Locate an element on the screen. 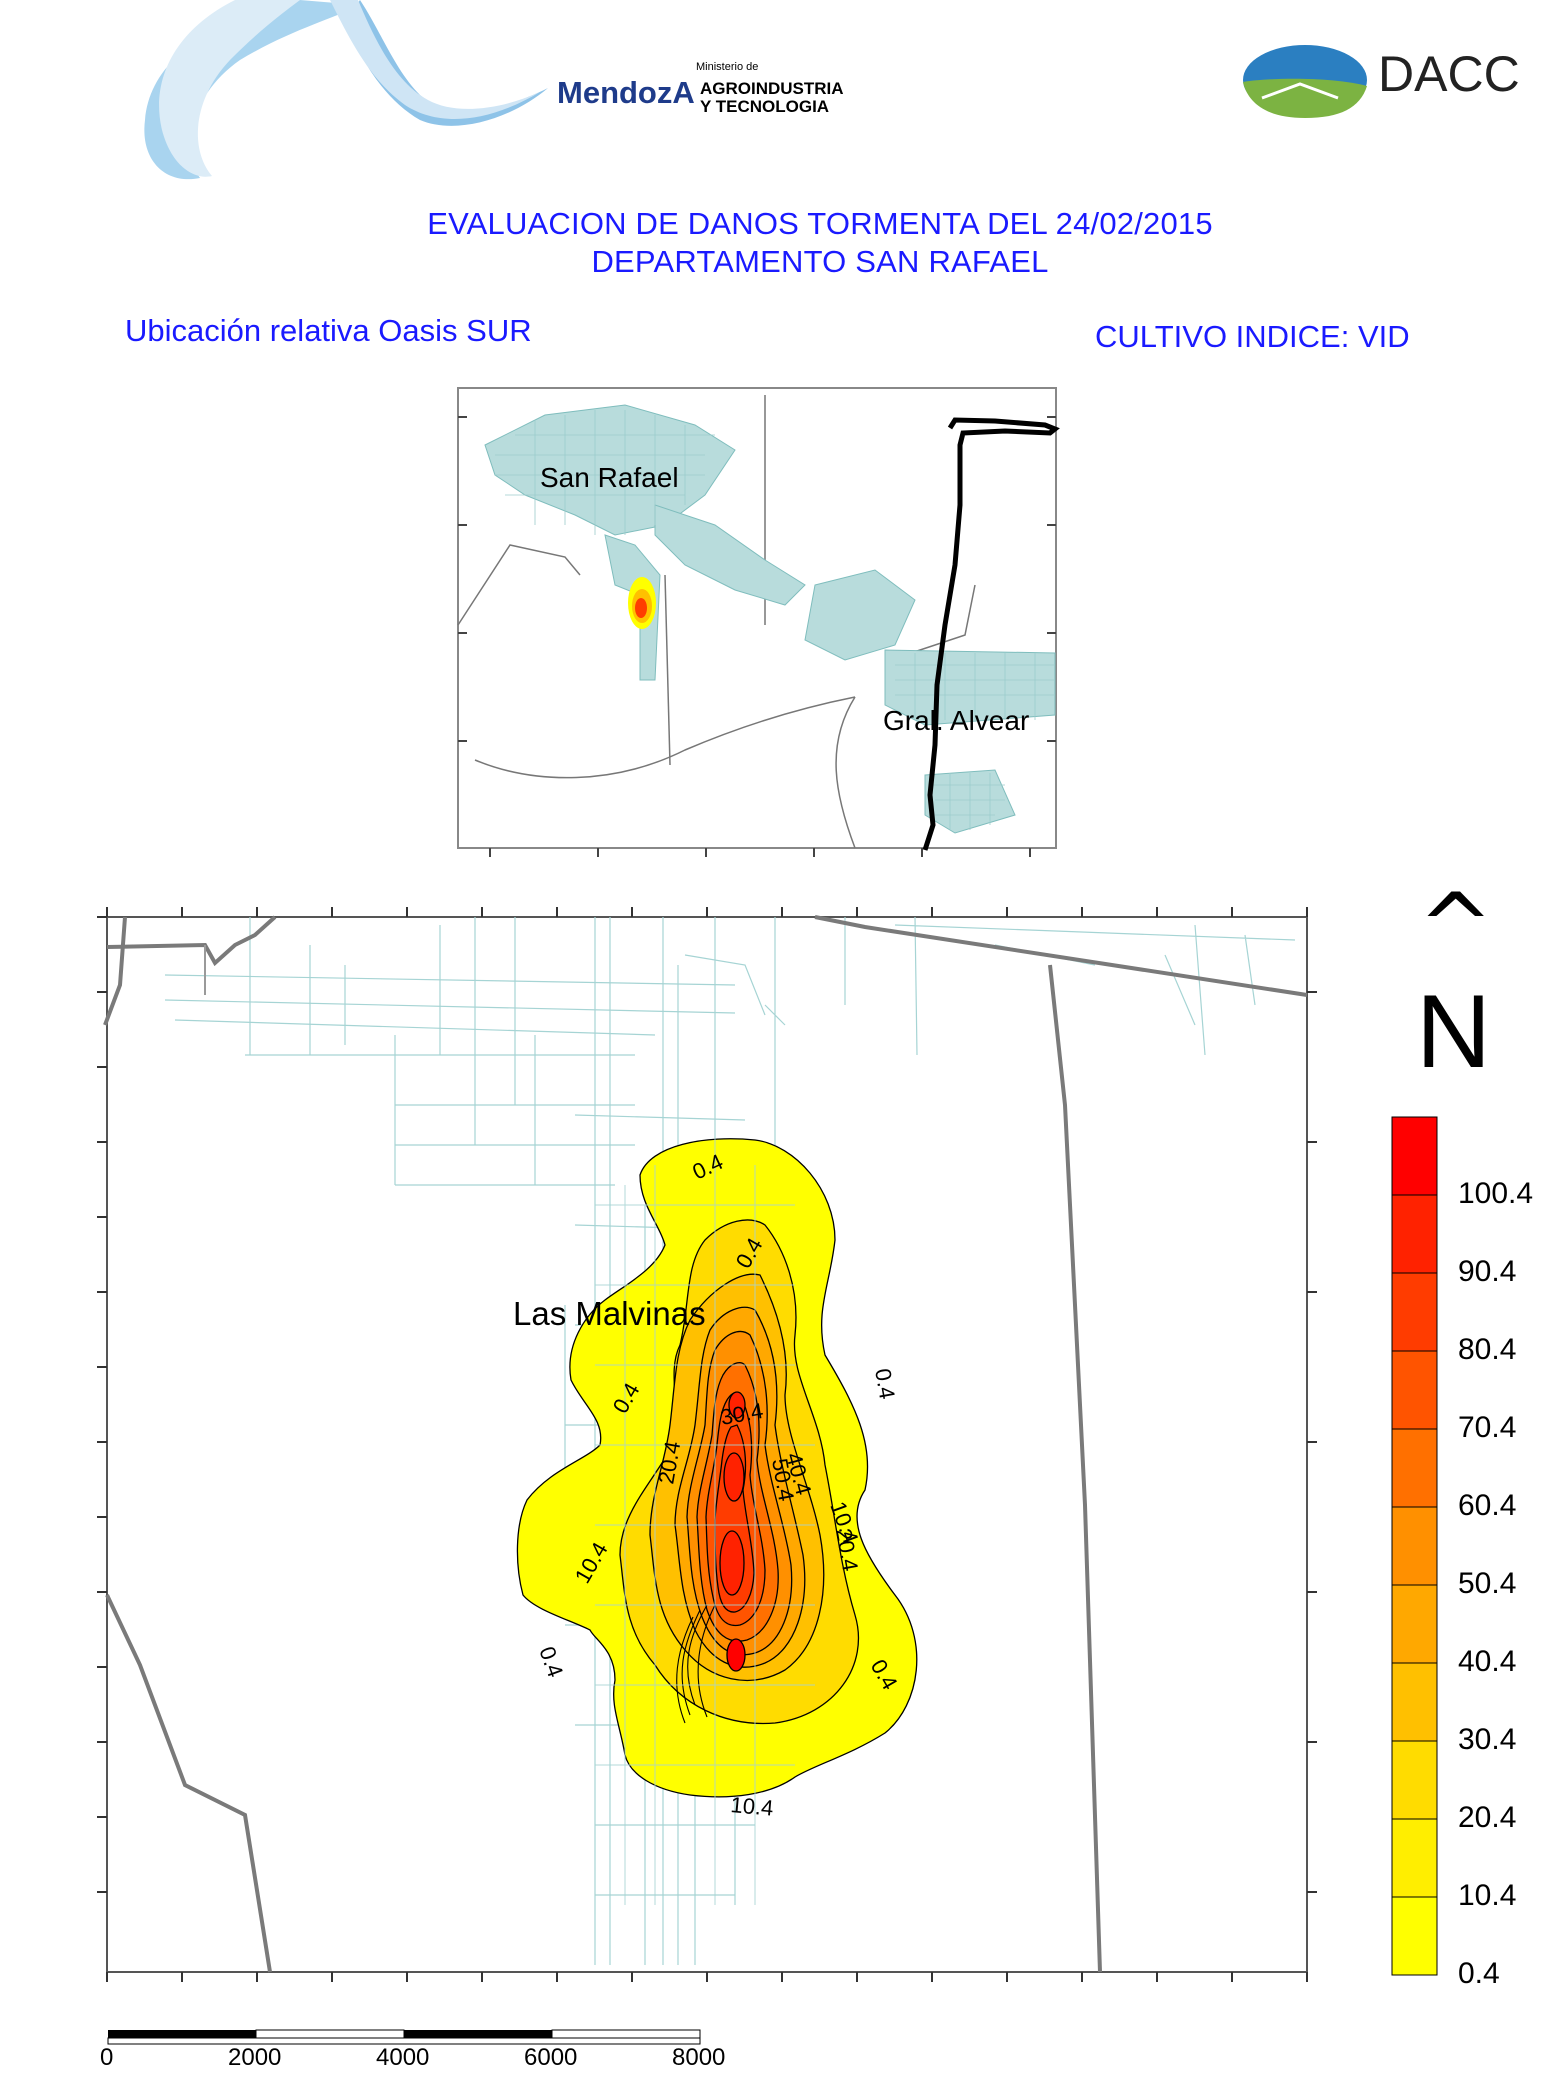 The height and width of the screenshot is (2077, 1547). subtitle-location: Ubicación relativa Oasis SUR is located at coordinates (328, 330).